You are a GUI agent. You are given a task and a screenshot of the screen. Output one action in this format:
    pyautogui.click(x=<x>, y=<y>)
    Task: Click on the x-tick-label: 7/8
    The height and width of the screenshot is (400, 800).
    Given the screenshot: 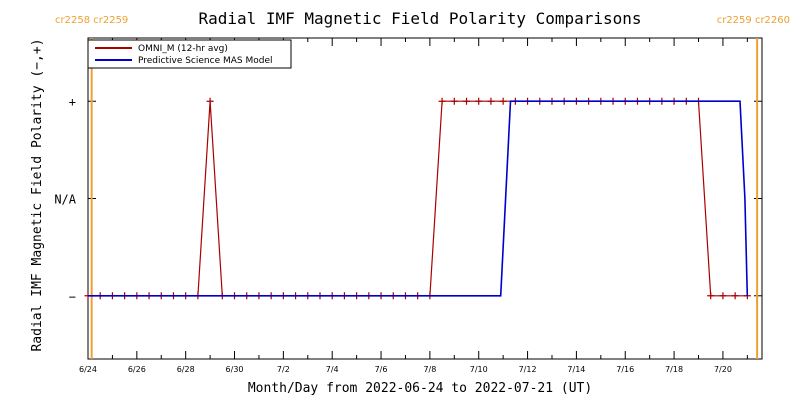 What is the action you would take?
    pyautogui.click(x=429, y=369)
    